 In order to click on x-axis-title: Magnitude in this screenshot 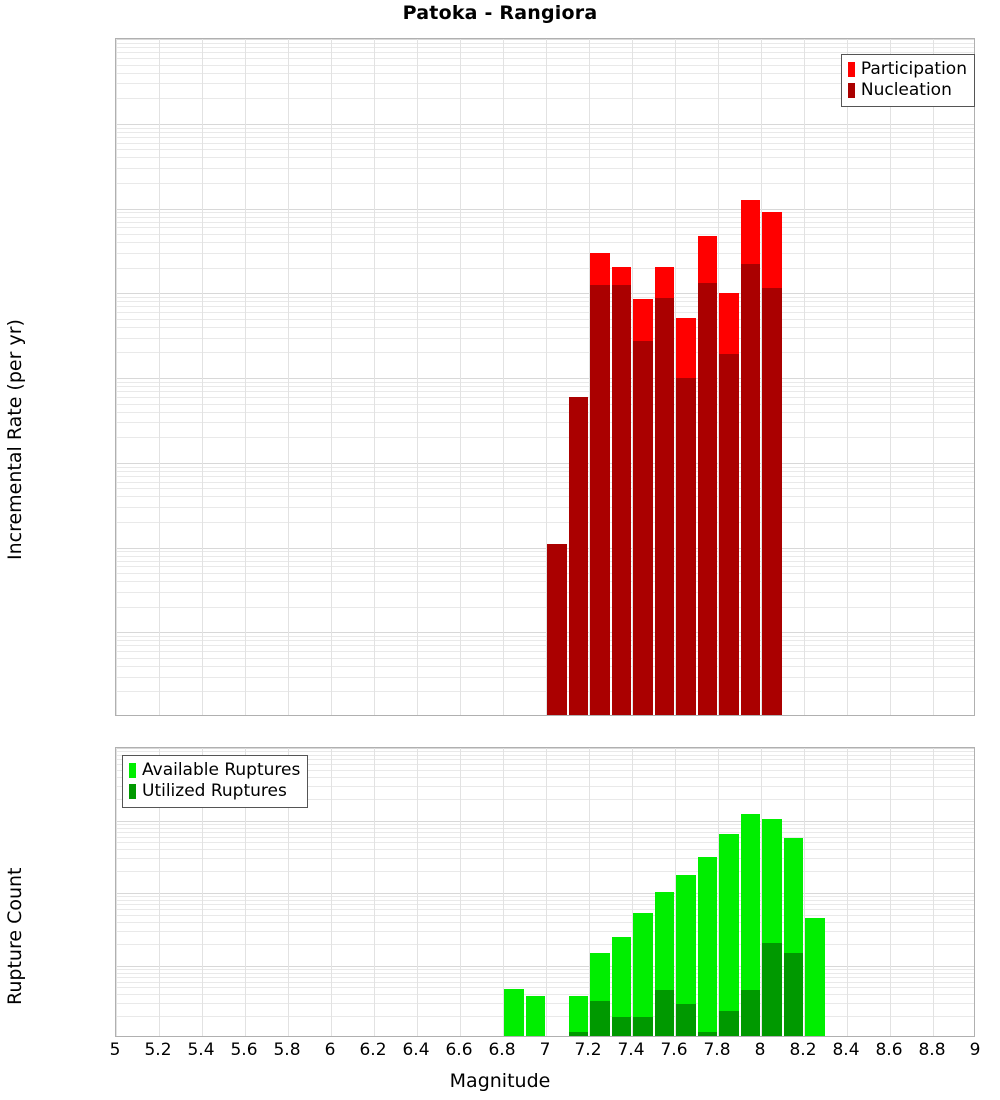, I will do `click(500, 1081)`.